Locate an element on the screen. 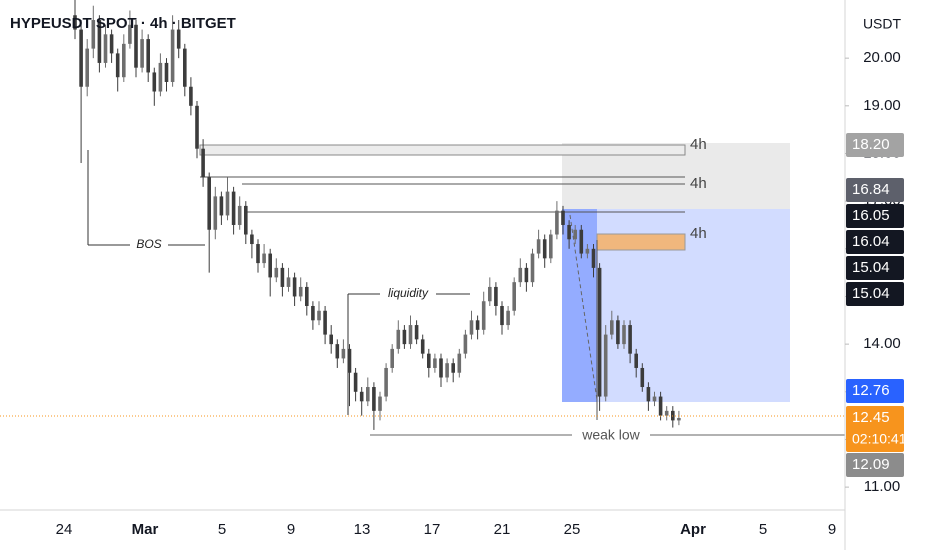  y-tick-label: 11.00 is located at coordinates (882, 486).